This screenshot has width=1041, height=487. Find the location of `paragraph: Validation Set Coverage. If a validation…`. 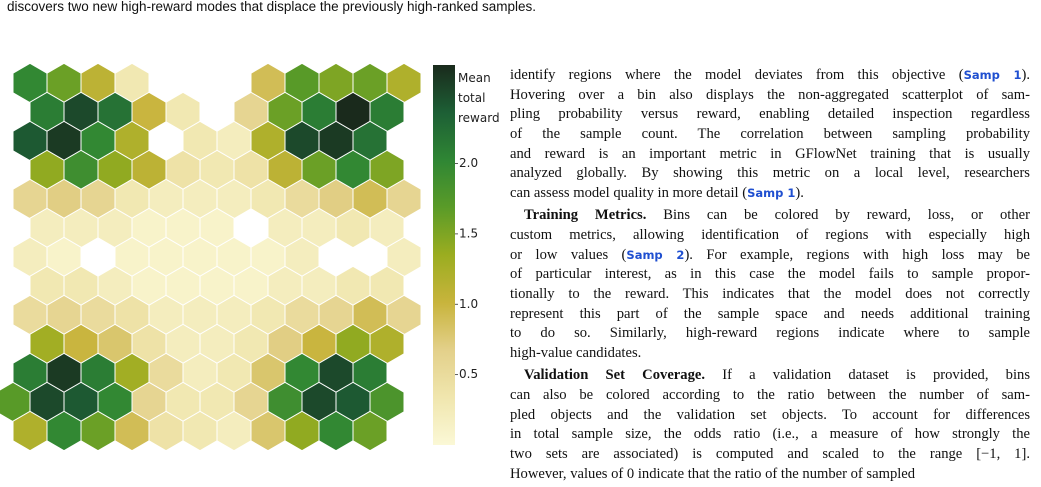

paragraph: Validation Set Coverage. If a validation… is located at coordinates (770, 425).